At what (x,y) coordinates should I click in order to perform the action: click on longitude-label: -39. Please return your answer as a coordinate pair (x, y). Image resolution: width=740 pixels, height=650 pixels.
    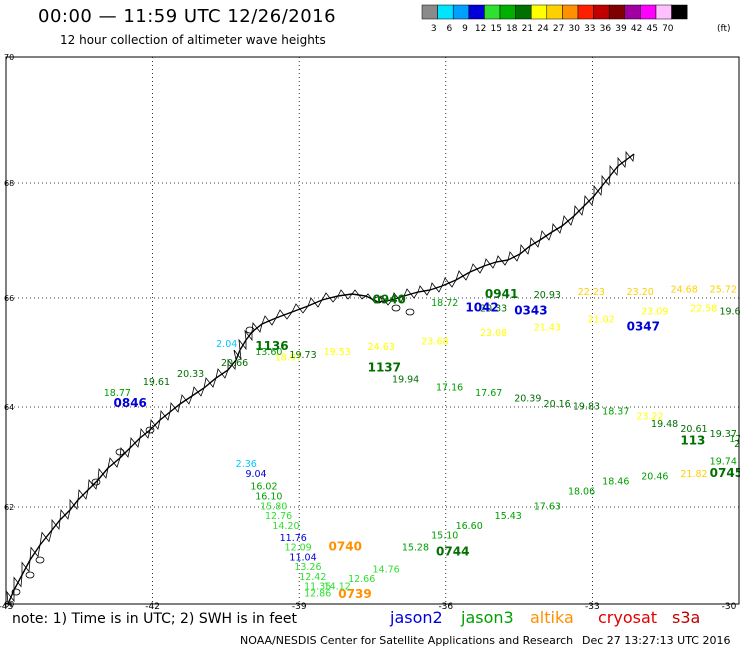
    Looking at the image, I should click on (299, 607).